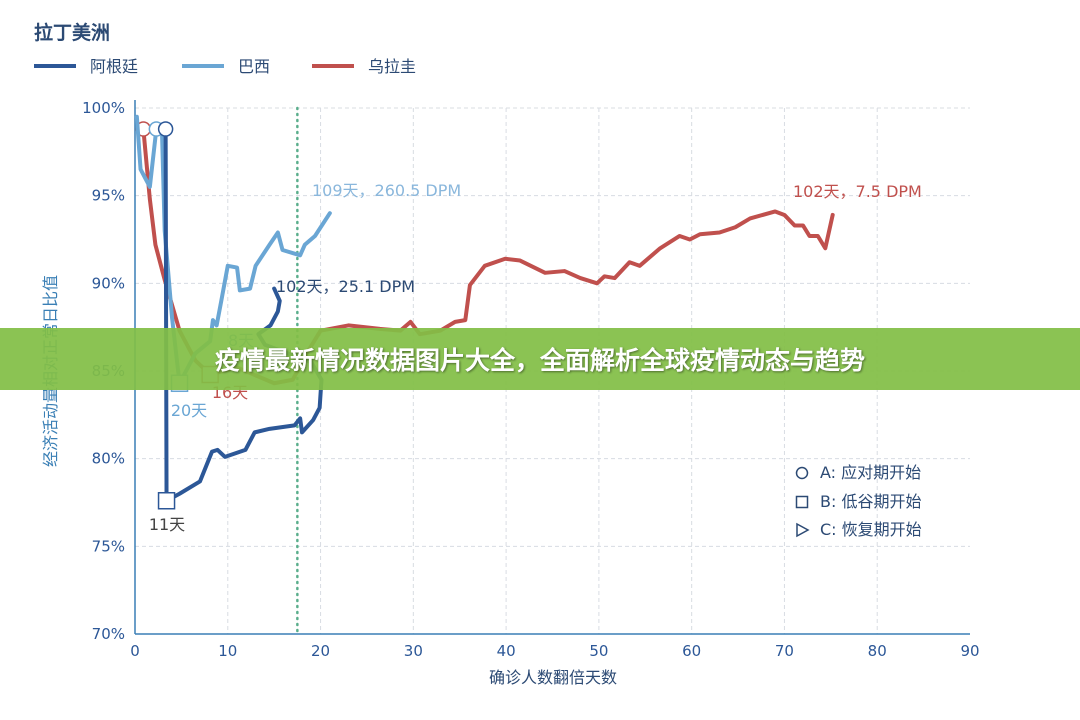 The height and width of the screenshot is (720, 1080). Describe the element at coordinates (114, 66) in the screenshot. I see `legend-label: 阿根廷` at that location.